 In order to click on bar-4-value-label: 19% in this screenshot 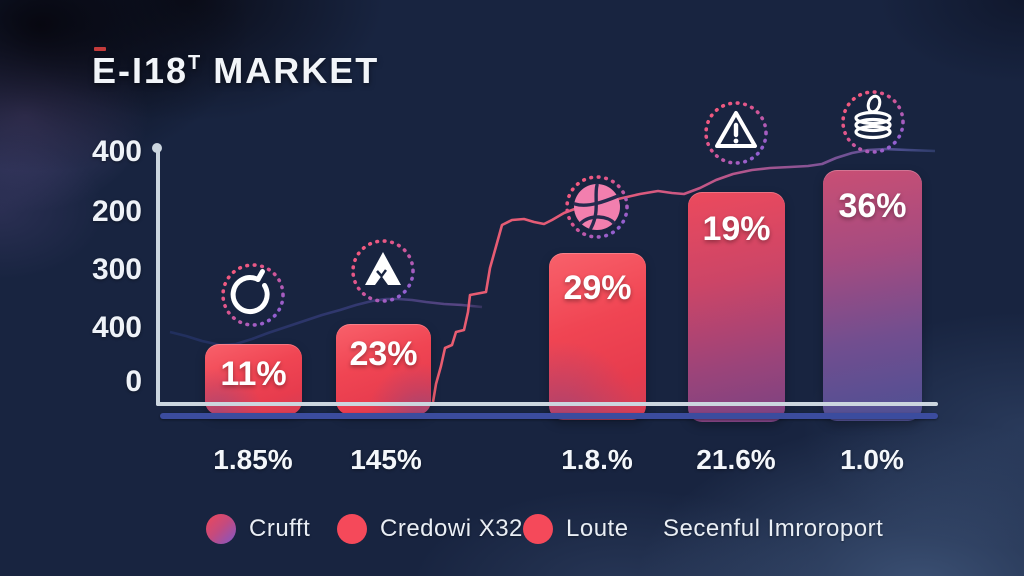, I will do `click(736, 229)`.